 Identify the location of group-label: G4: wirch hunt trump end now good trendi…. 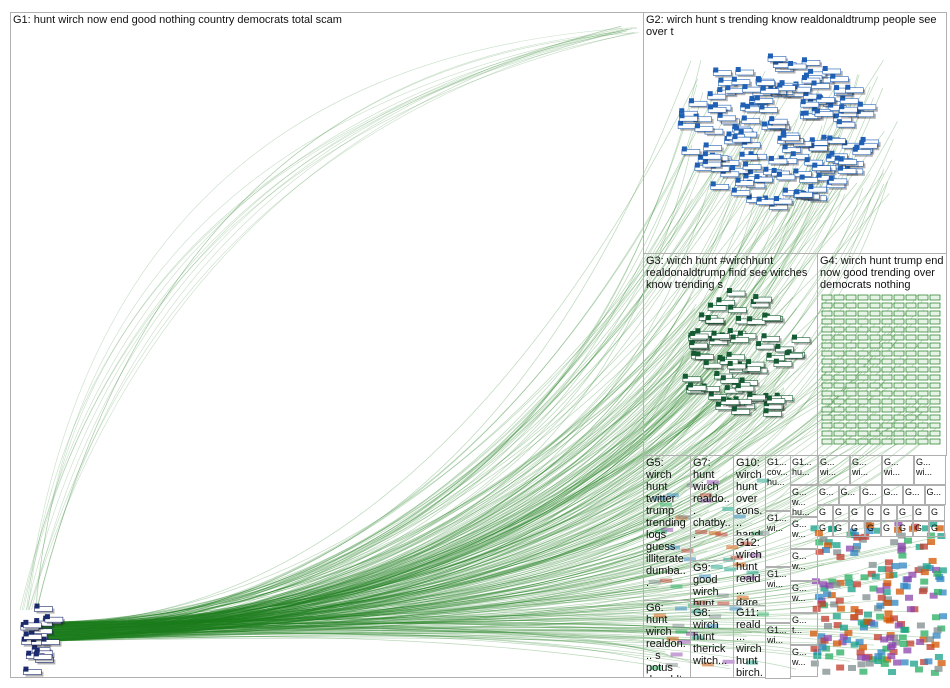
(882, 273).